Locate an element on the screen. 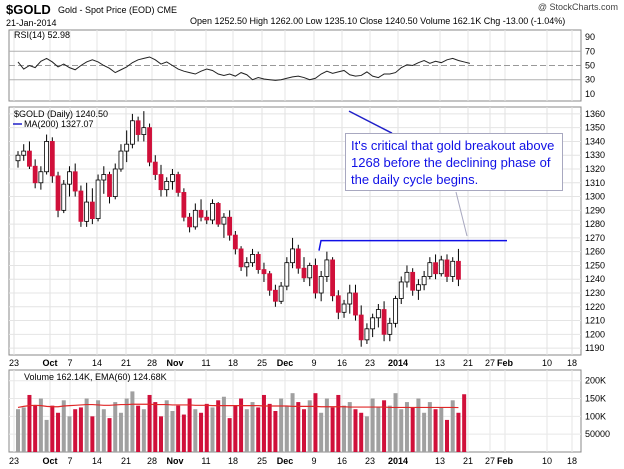 The width and height of the screenshot is (624, 469). price-tick-label: 1340 is located at coordinates (595, 141).